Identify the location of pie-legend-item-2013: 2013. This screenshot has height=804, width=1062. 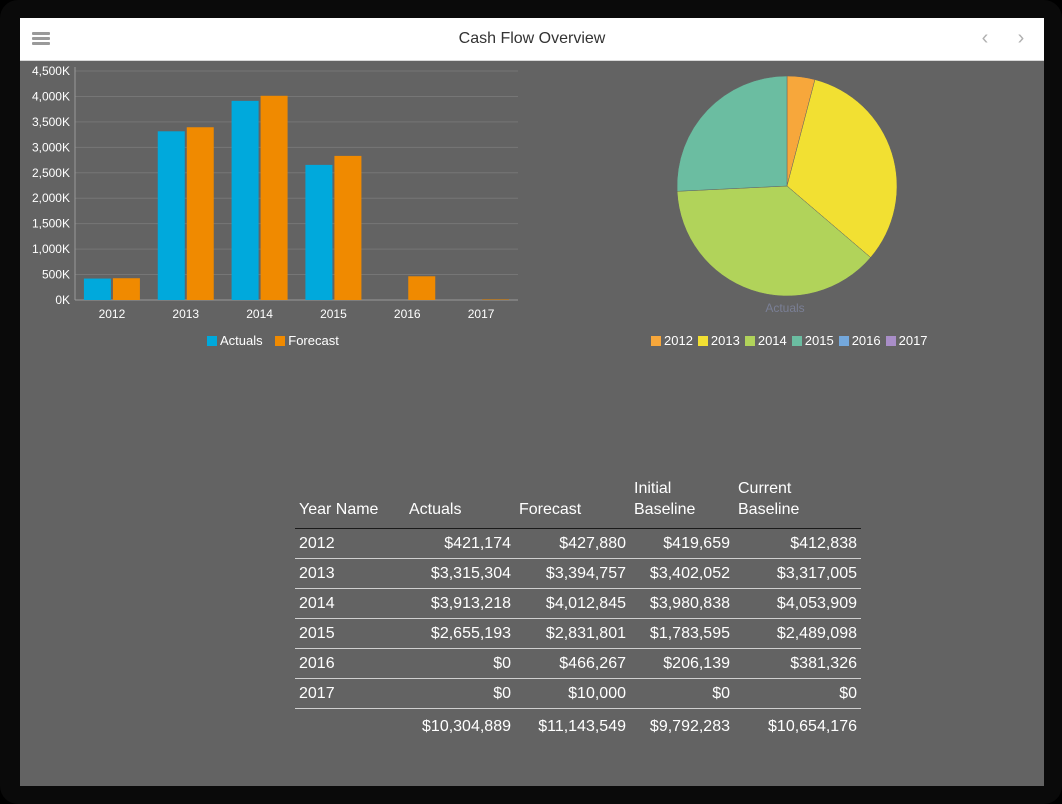
(718, 340).